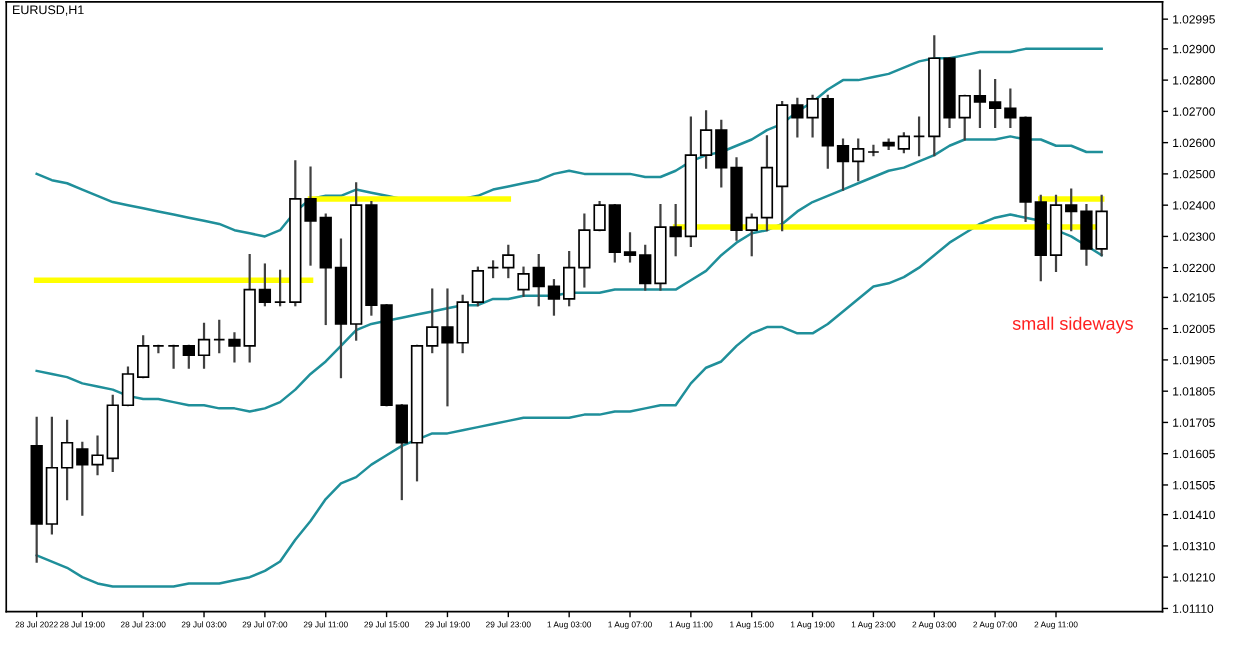 The image size is (1250, 652). I want to click on annotation: small sideways, so click(1072, 325).